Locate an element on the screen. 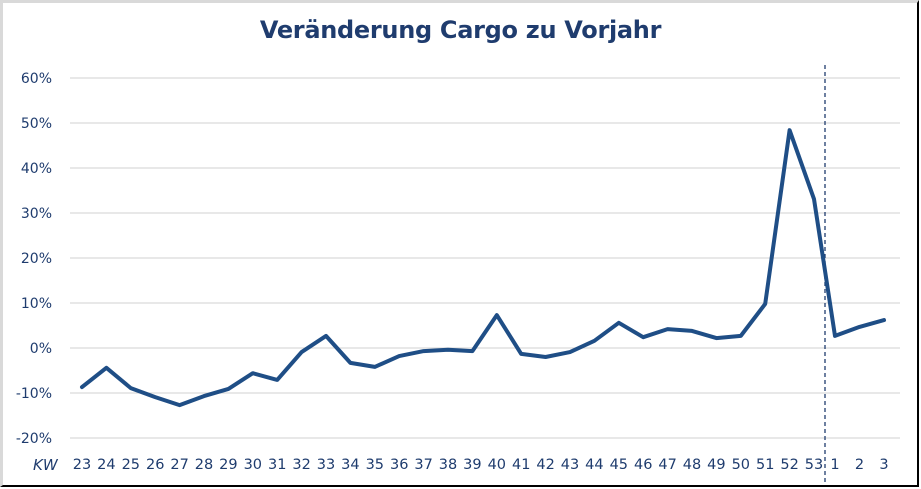  x-tick-label: 53 is located at coordinates (814, 465).